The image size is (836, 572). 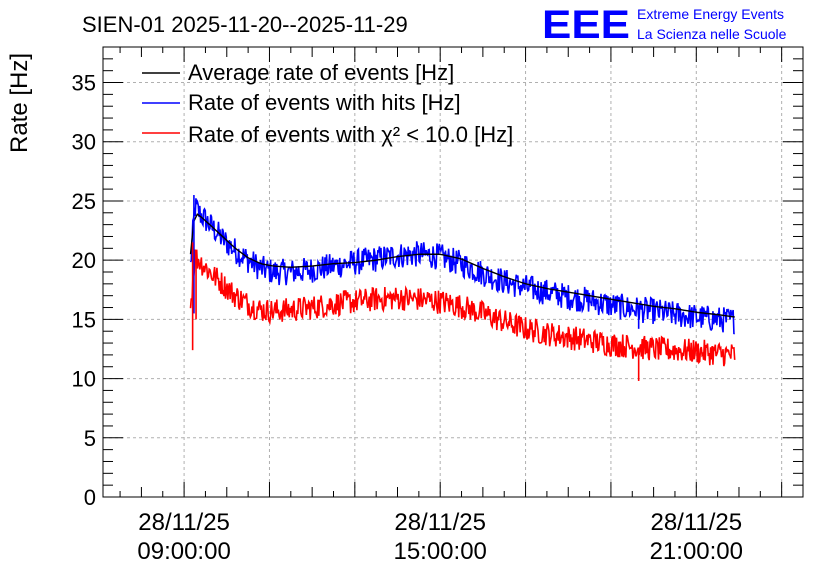 I want to click on y-tick-label: 30, so click(x=84, y=142).